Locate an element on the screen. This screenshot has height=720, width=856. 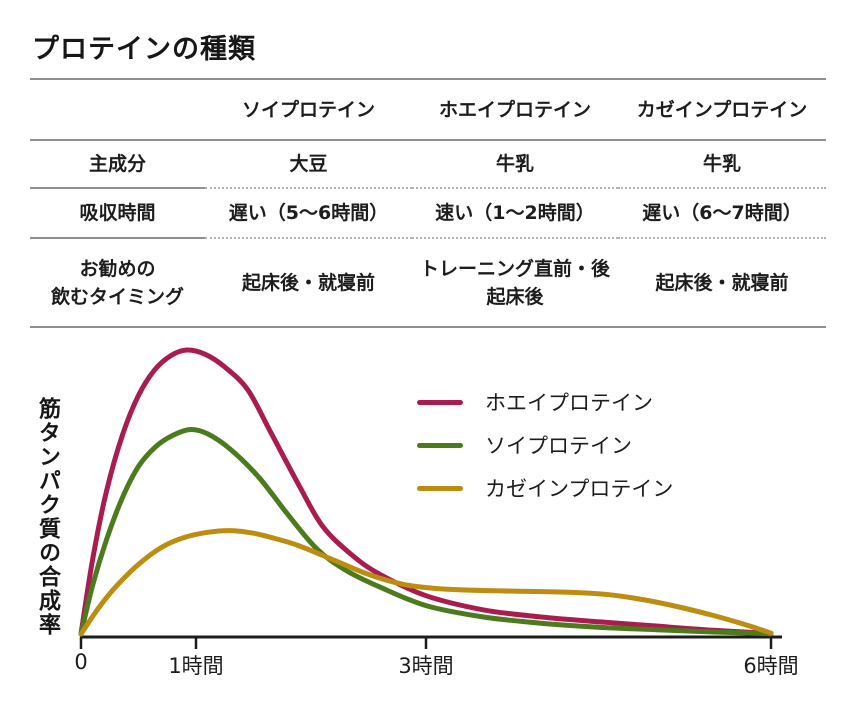
x-tick-label: 1時間 is located at coordinates (196, 666).